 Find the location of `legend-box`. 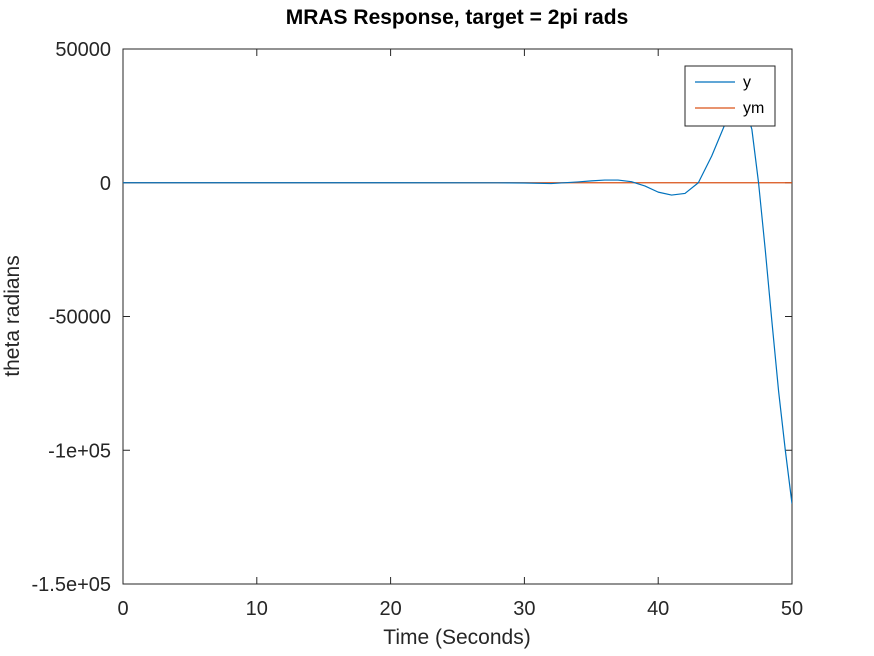

legend-box is located at coordinates (730, 96).